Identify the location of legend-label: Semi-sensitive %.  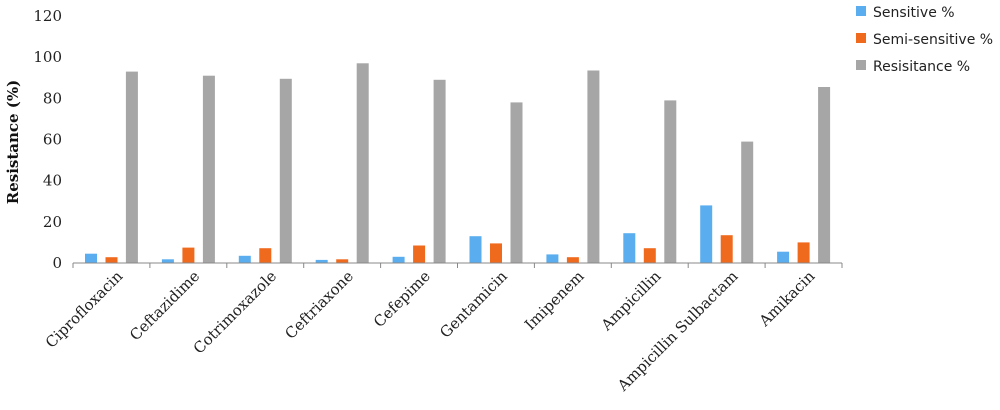
(933, 40).